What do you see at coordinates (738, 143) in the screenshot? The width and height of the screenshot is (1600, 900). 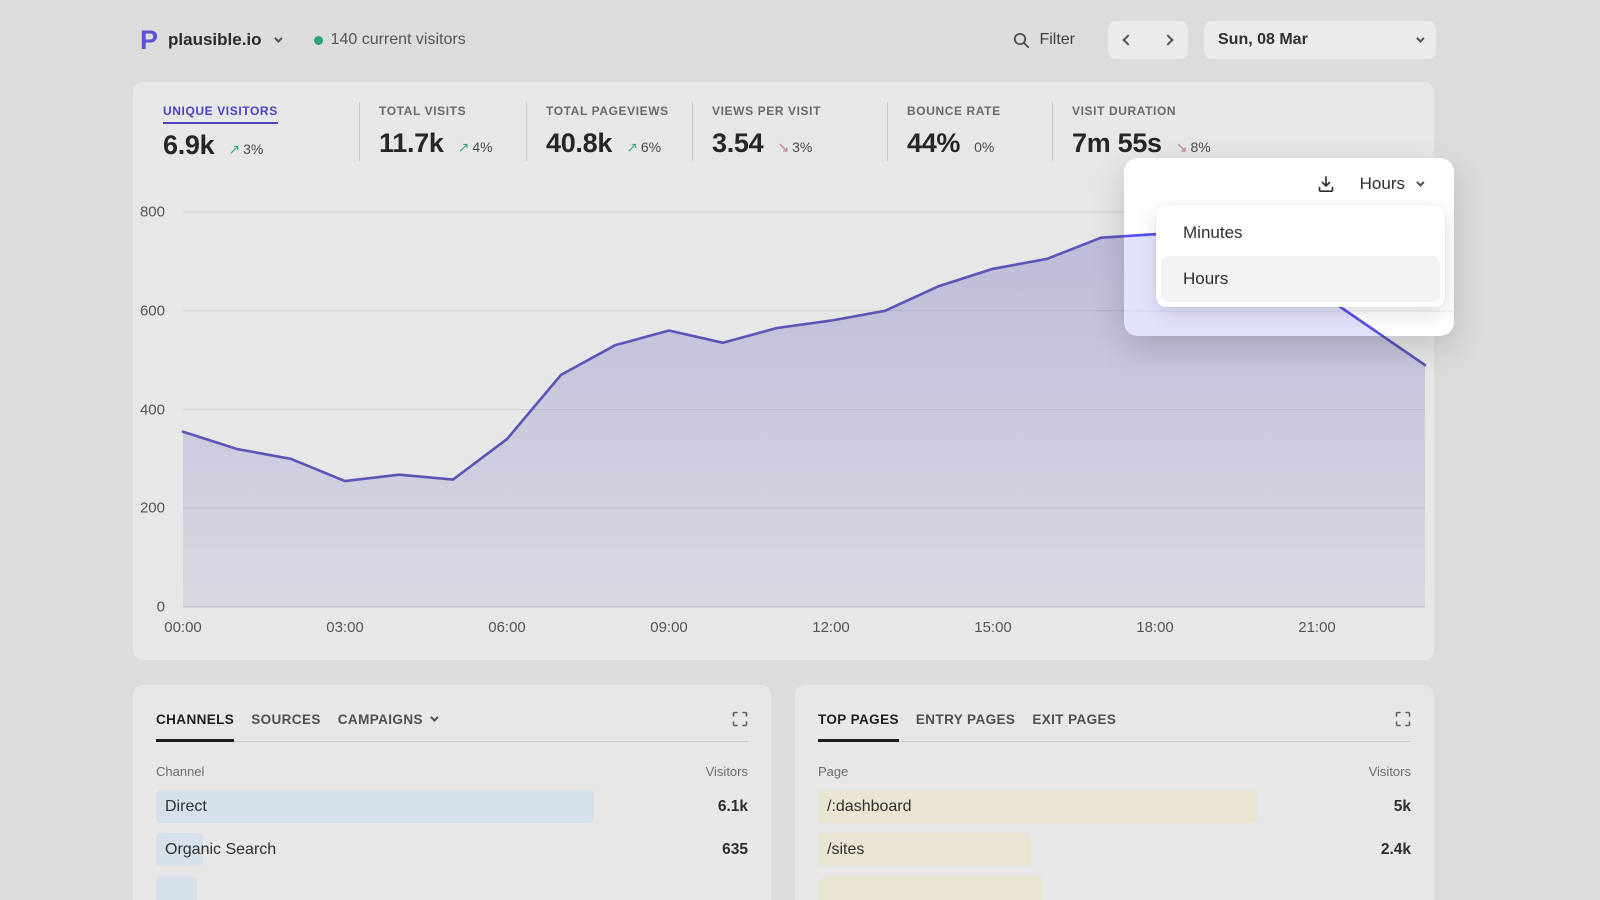 I see `stat-value: 3.54` at bounding box center [738, 143].